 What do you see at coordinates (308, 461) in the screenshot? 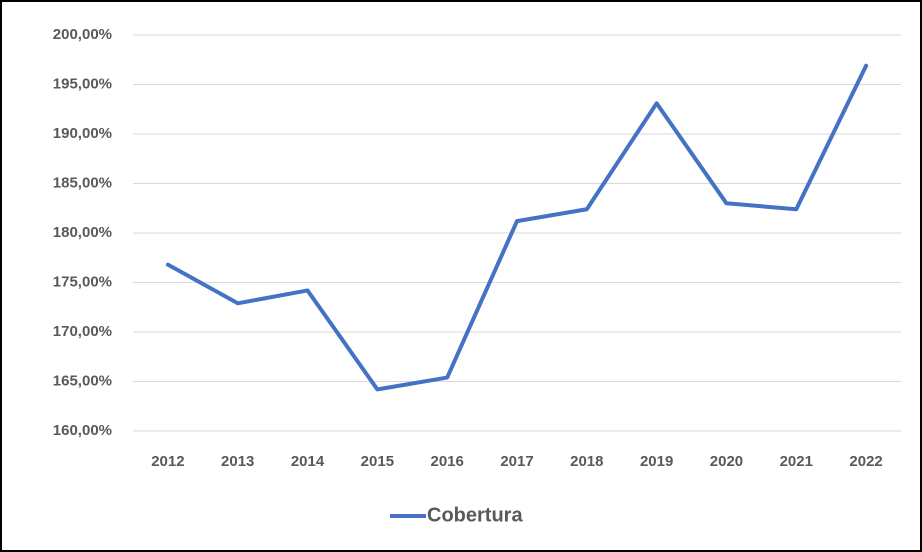
I see `x-tick-label: 2014` at bounding box center [308, 461].